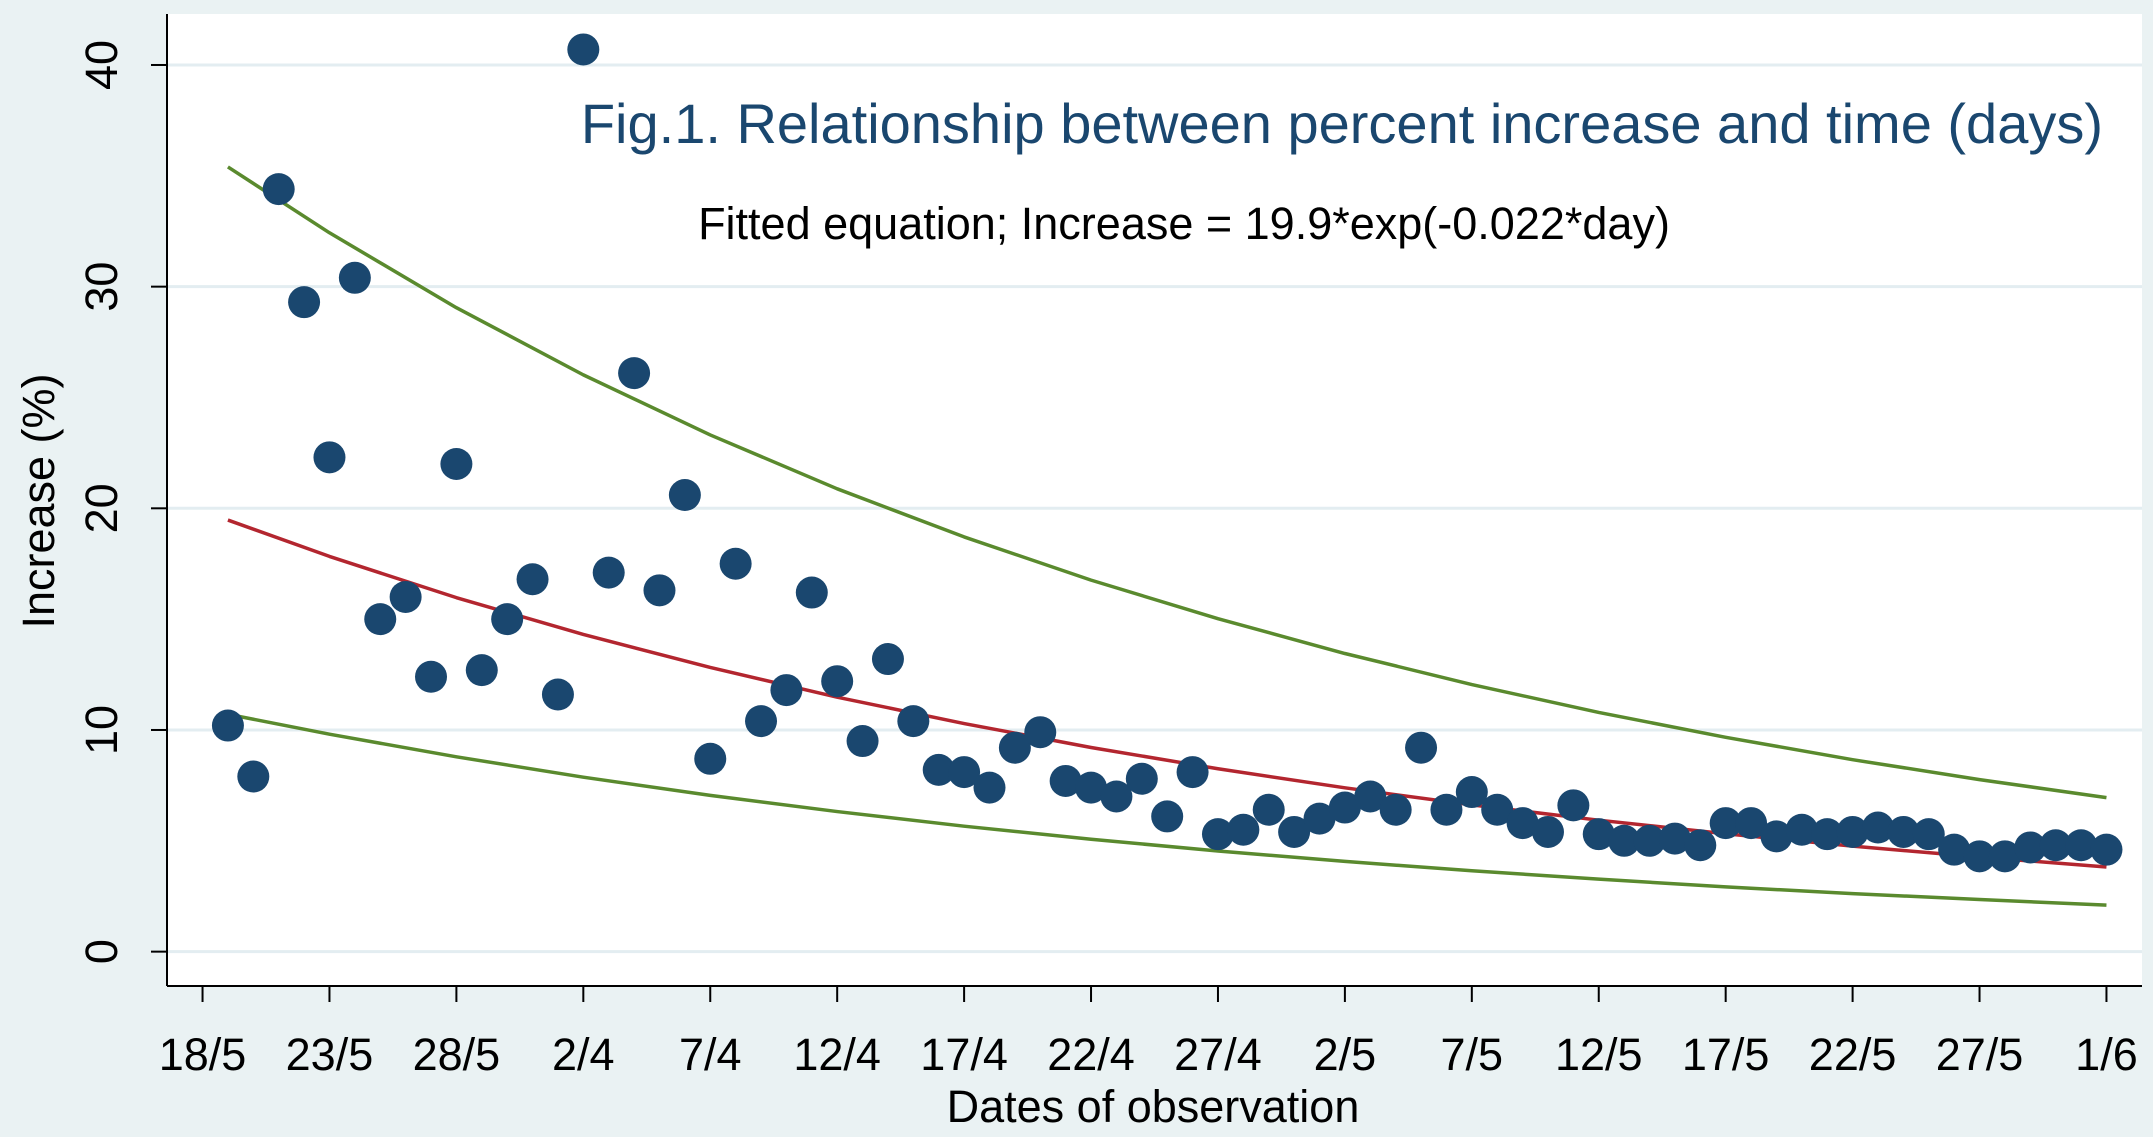  I want to click on x-tick-label: 27/4, so click(1218, 1054).